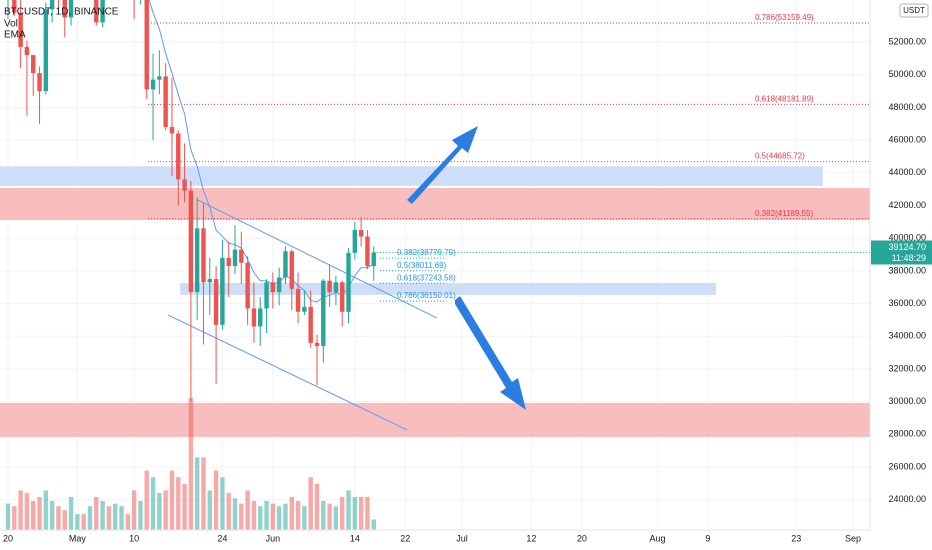 The height and width of the screenshot is (550, 932). Describe the element at coordinates (907, 238) in the screenshot. I see `y-tick-label: 40000.00` at that location.